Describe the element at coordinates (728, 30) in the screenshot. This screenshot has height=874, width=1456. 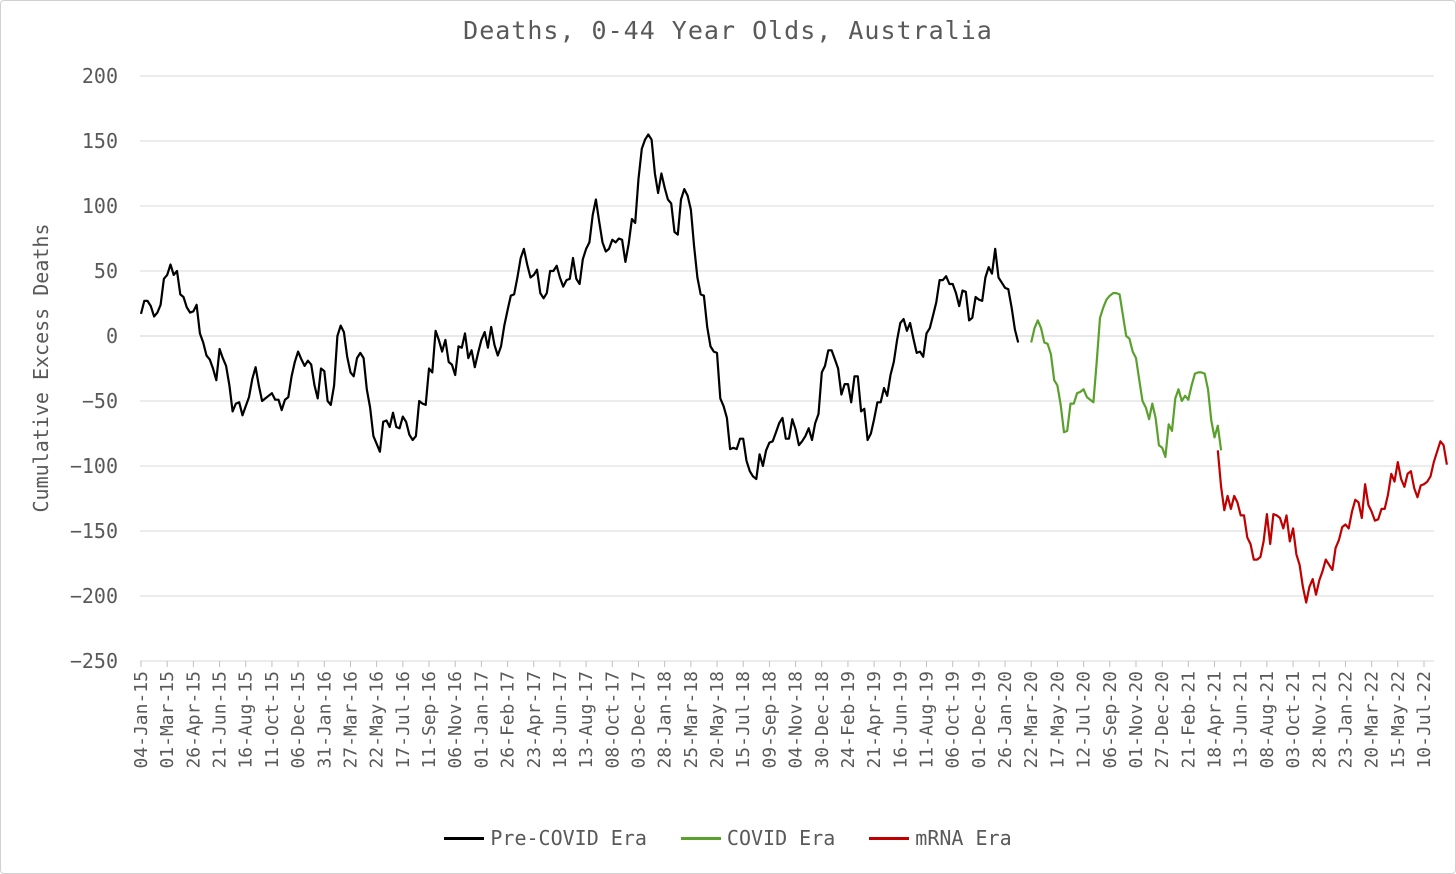
I see `chart-title: Deaths, 0-44 Year Olds, Australia` at that location.